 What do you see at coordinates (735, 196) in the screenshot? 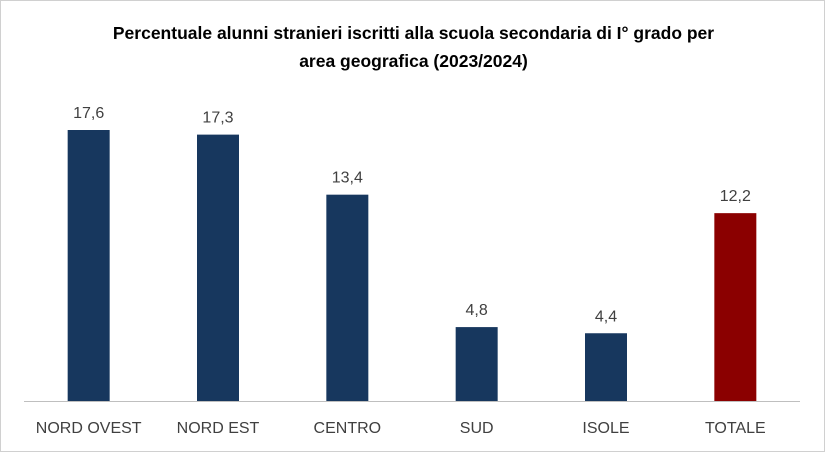
I see `data-label: 12,2` at bounding box center [735, 196].